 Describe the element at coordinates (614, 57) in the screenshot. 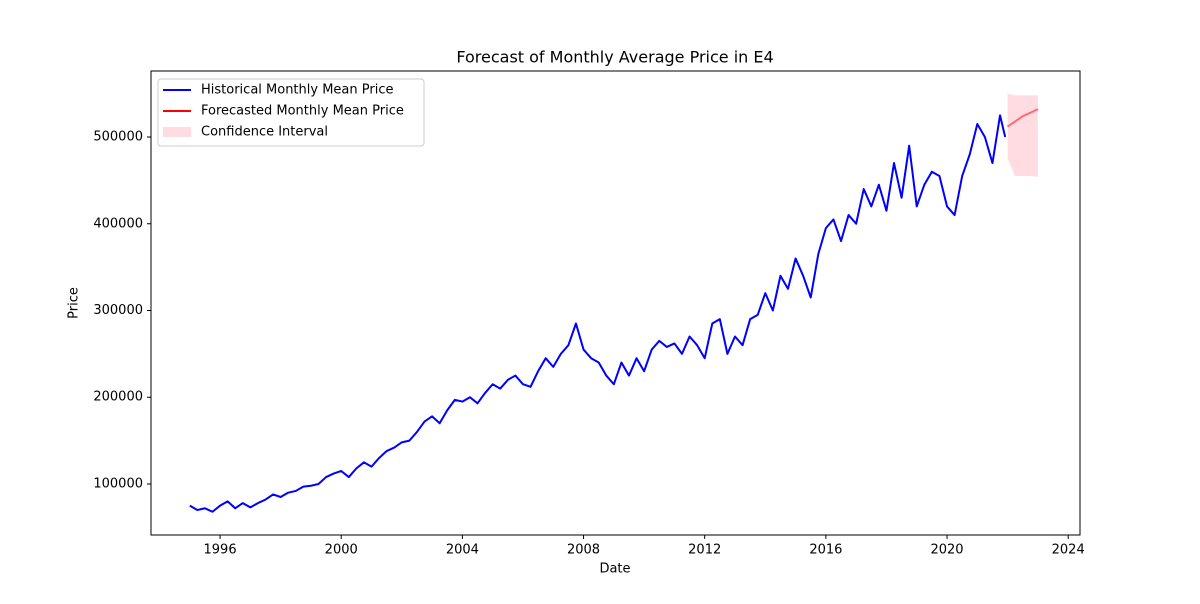

I see `chart-title: Forecast of Monthly Average Price in E4` at that location.